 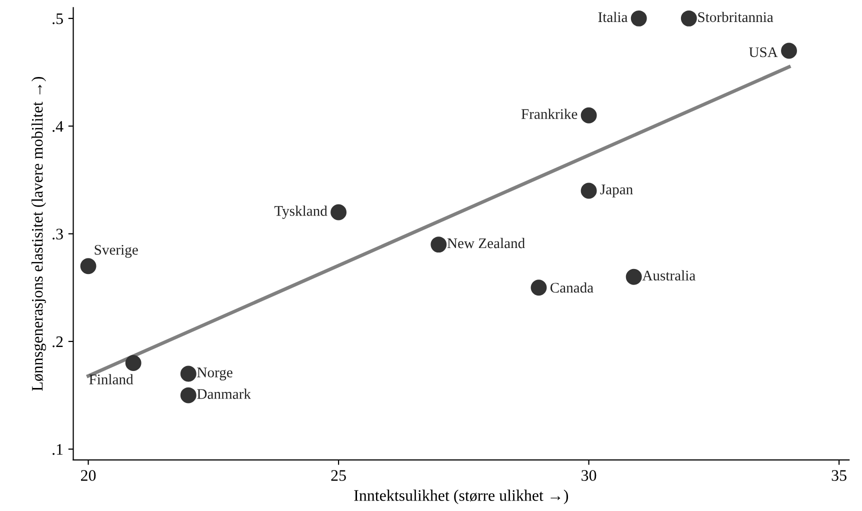 What do you see at coordinates (111, 379) in the screenshot?
I see `annotation: Finland` at bounding box center [111, 379].